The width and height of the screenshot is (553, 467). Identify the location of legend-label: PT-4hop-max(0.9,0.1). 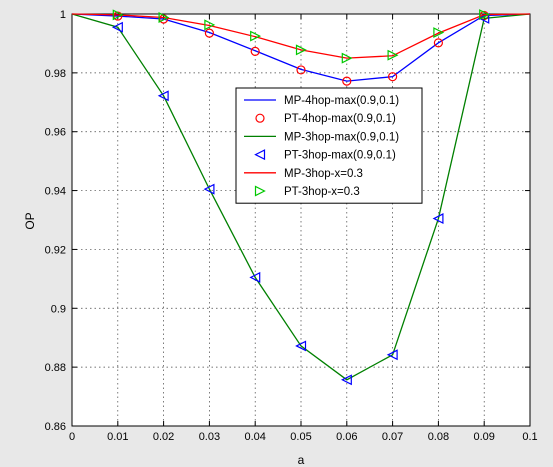
(340, 119).